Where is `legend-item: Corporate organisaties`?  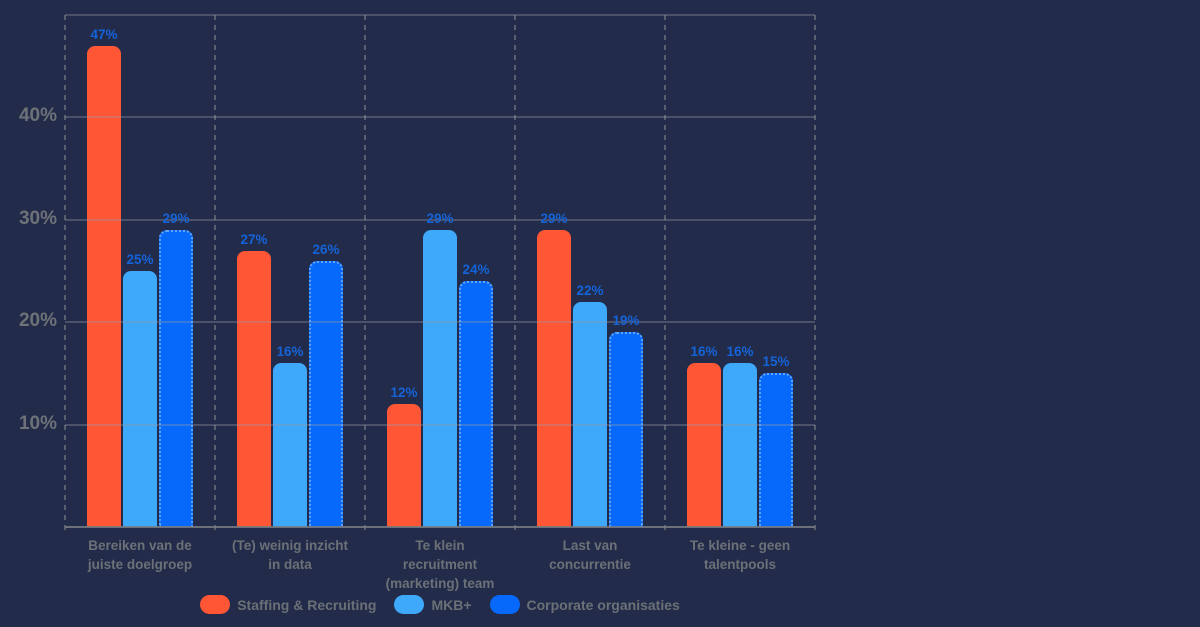 legend-item: Corporate organisaties is located at coordinates (584, 604).